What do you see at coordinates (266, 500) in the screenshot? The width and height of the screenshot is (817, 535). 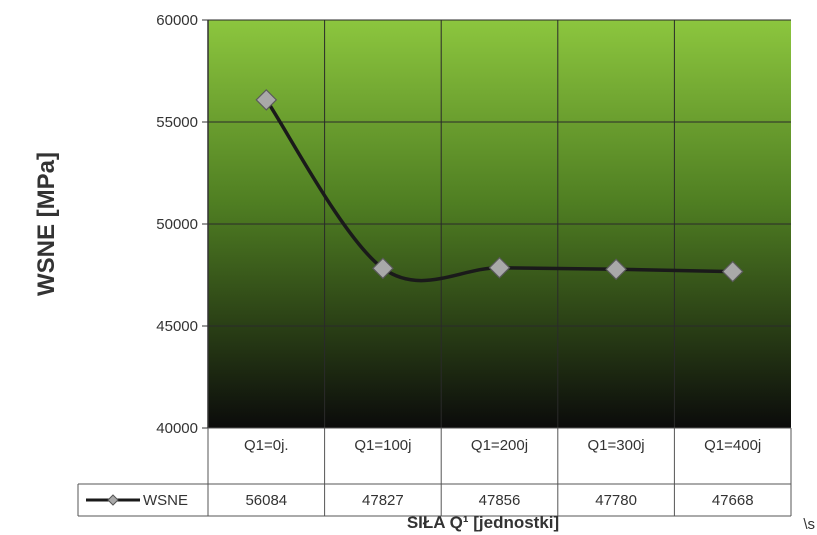 I see `data-value: 56084` at bounding box center [266, 500].